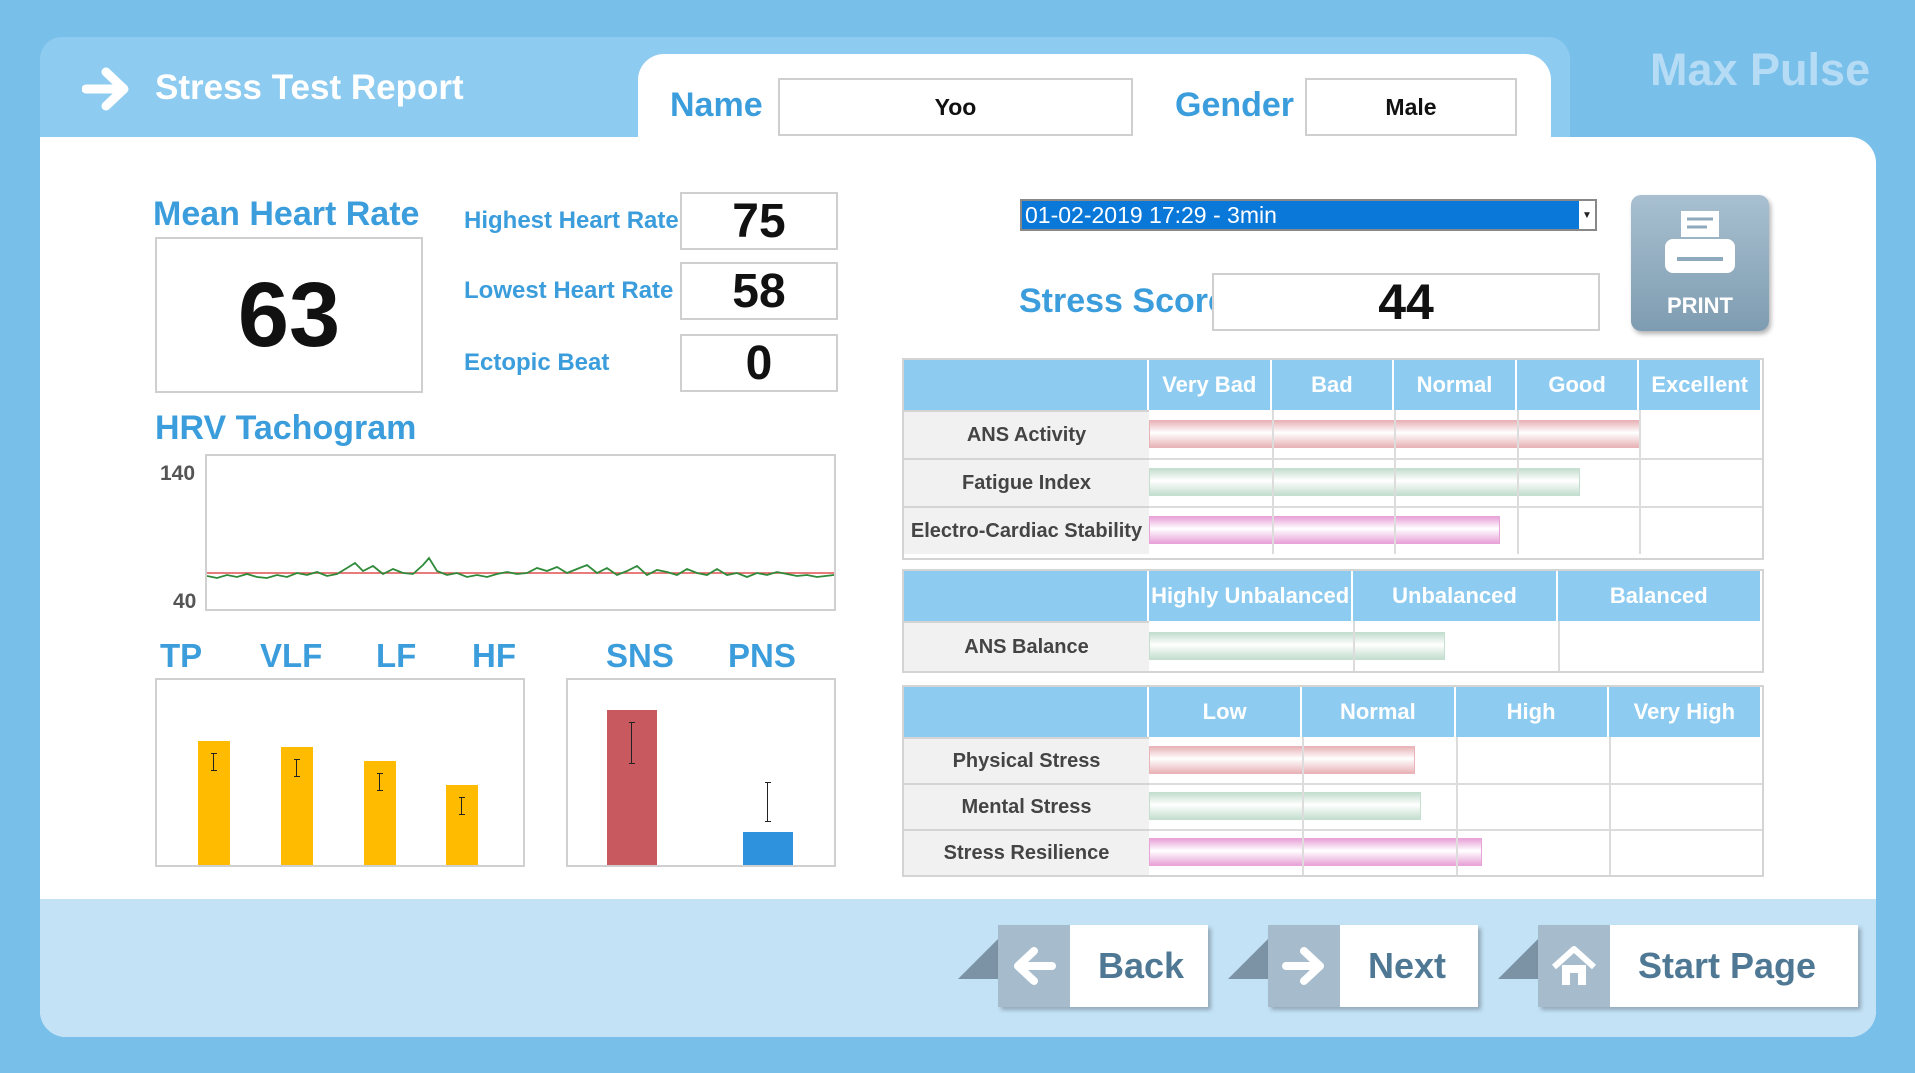 The height and width of the screenshot is (1073, 1915). What do you see at coordinates (286, 428) in the screenshot?
I see `hrv-tachogram-title: HRV Tachogram` at bounding box center [286, 428].